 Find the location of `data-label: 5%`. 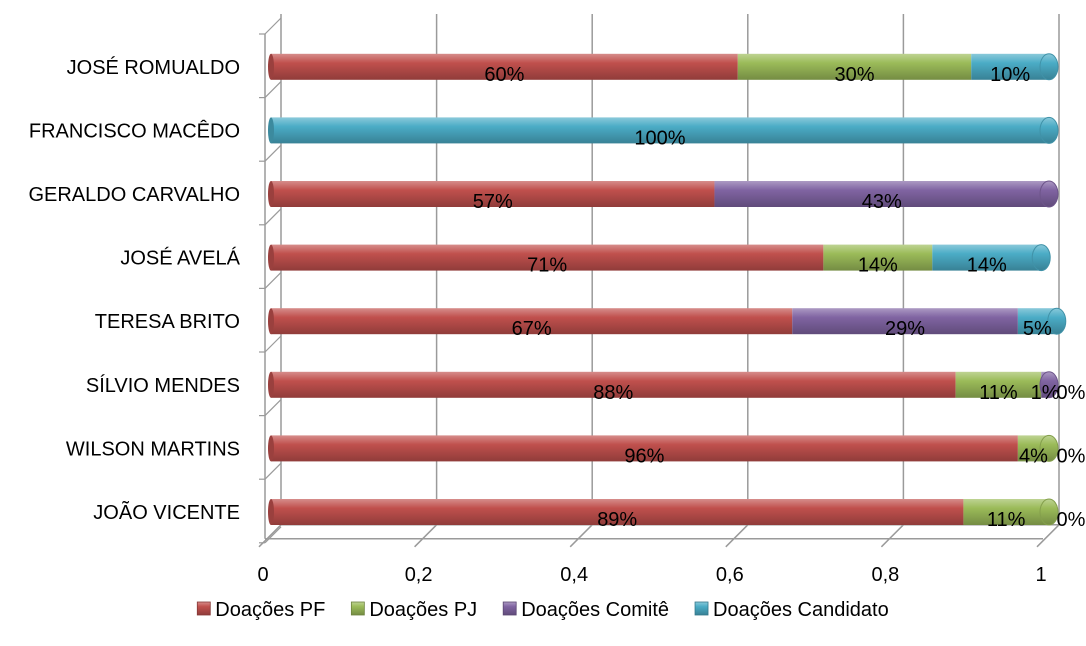

data-label: 5% is located at coordinates (1037, 329).